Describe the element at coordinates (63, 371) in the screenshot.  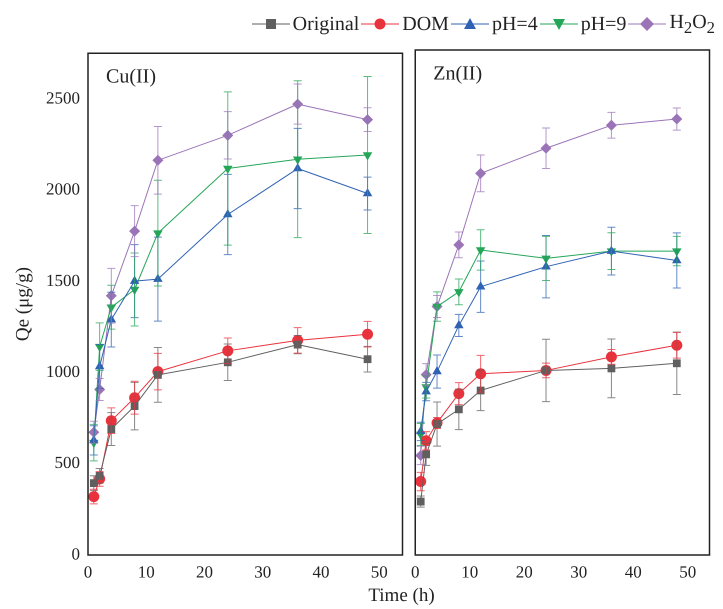
I see `y-tick-label: 1000` at that location.